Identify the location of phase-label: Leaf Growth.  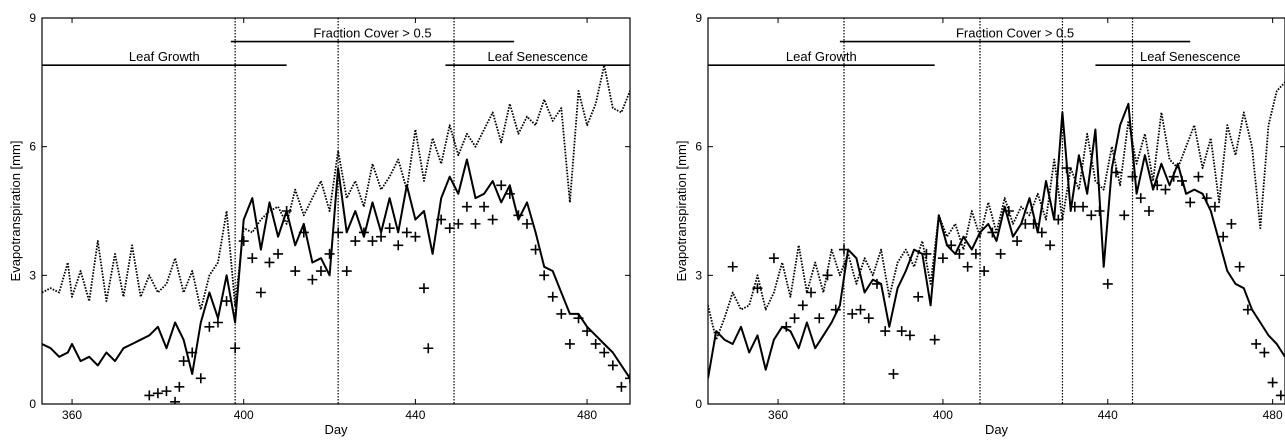
(164, 56).